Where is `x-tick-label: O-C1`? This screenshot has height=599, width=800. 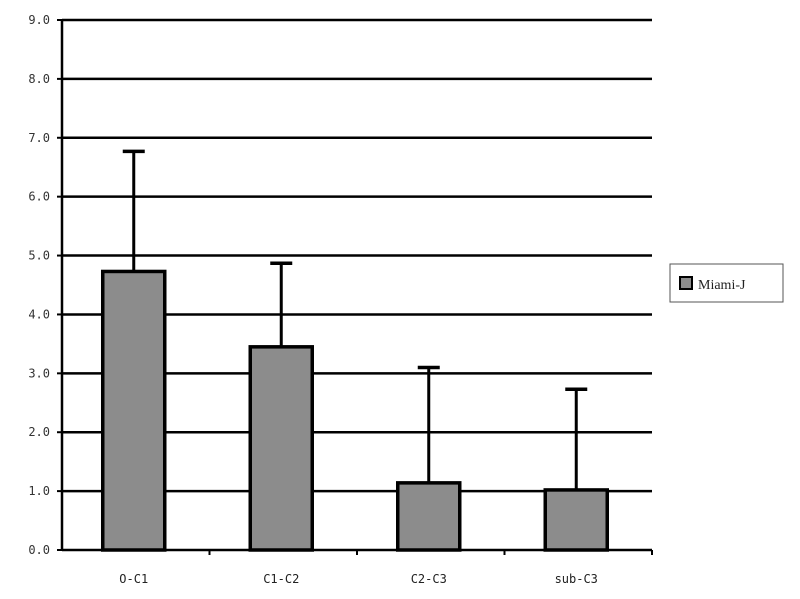 x-tick-label: O-C1 is located at coordinates (133, 579).